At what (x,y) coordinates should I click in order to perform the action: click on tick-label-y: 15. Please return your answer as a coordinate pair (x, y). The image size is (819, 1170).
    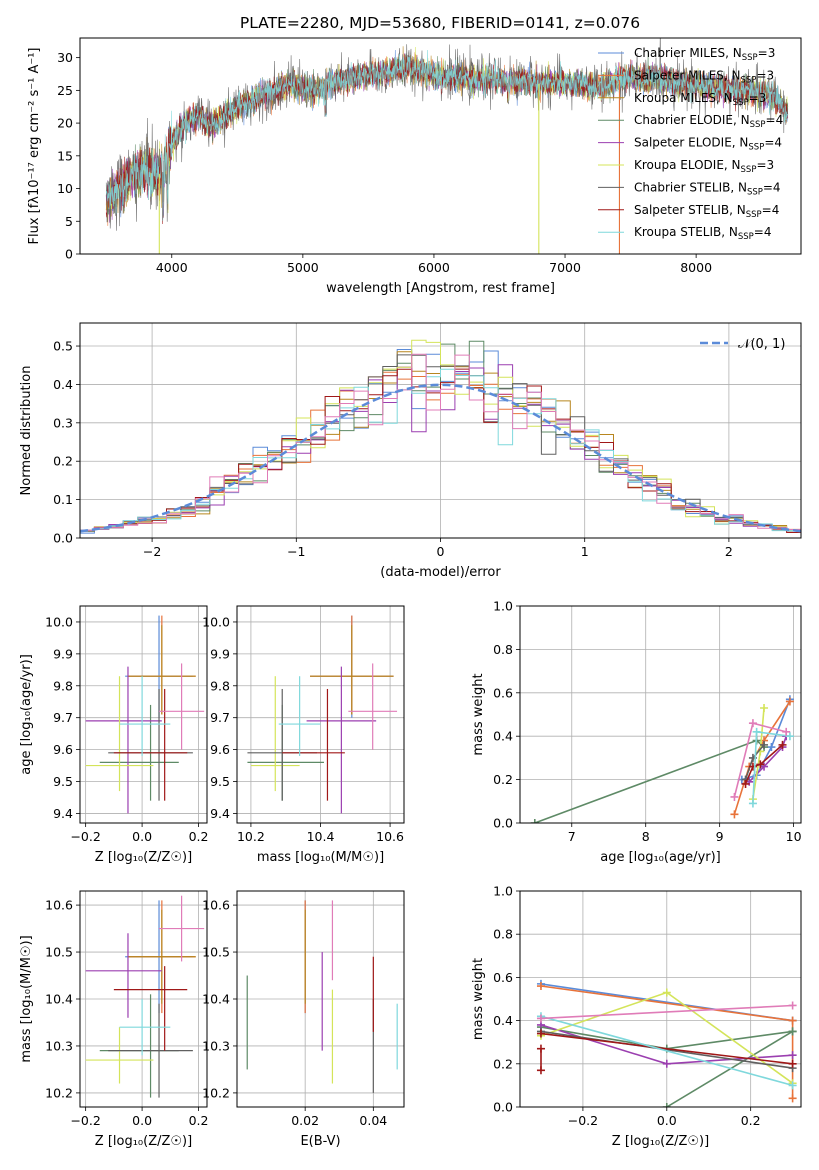
    Looking at the image, I should click on (65, 155).